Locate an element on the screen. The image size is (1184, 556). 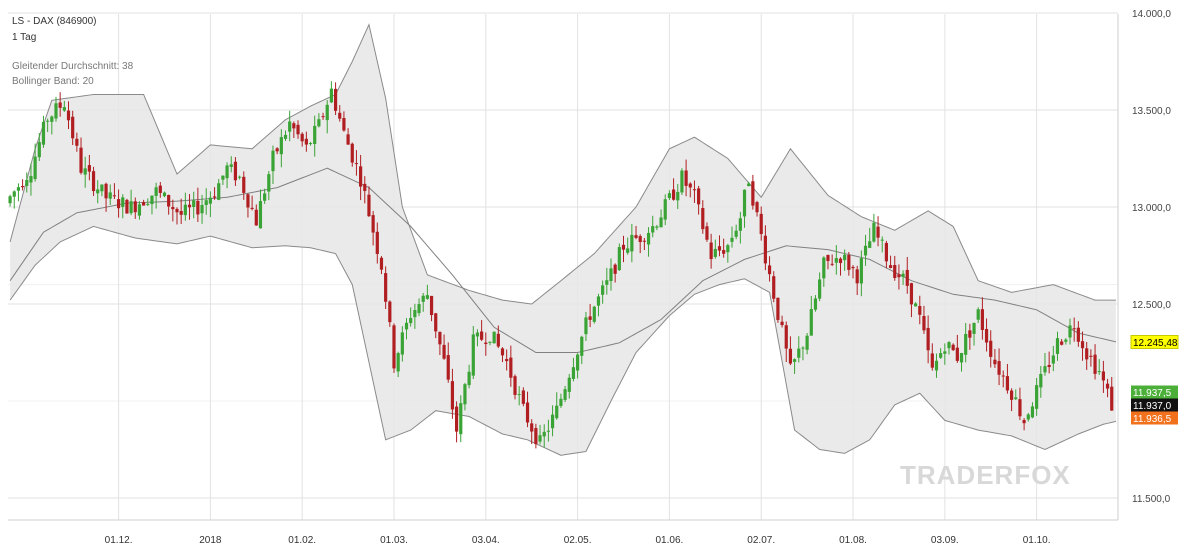
price-label-bid: 11.937,5 is located at coordinates (1152, 393).